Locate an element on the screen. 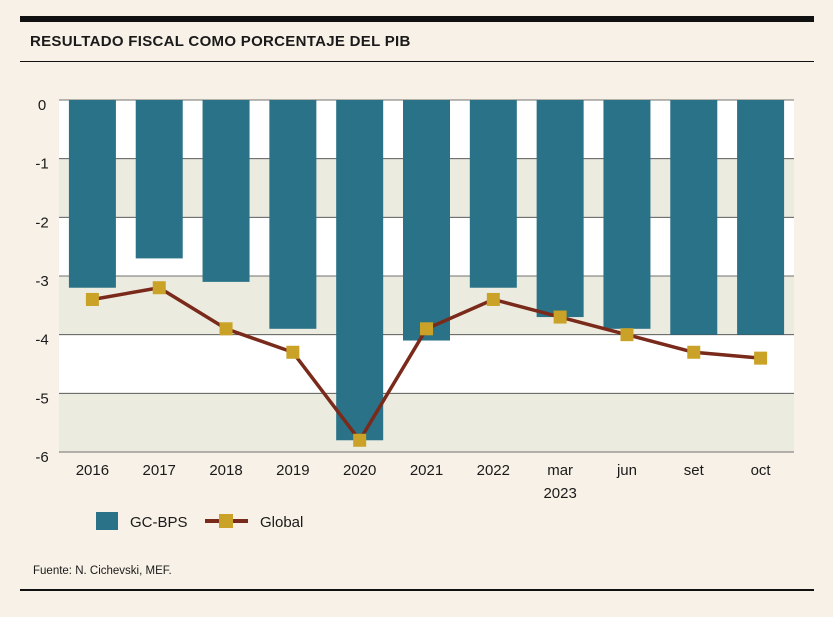 Image resolution: width=833 pixels, height=617 pixels. bottom-rule is located at coordinates (417, 590).